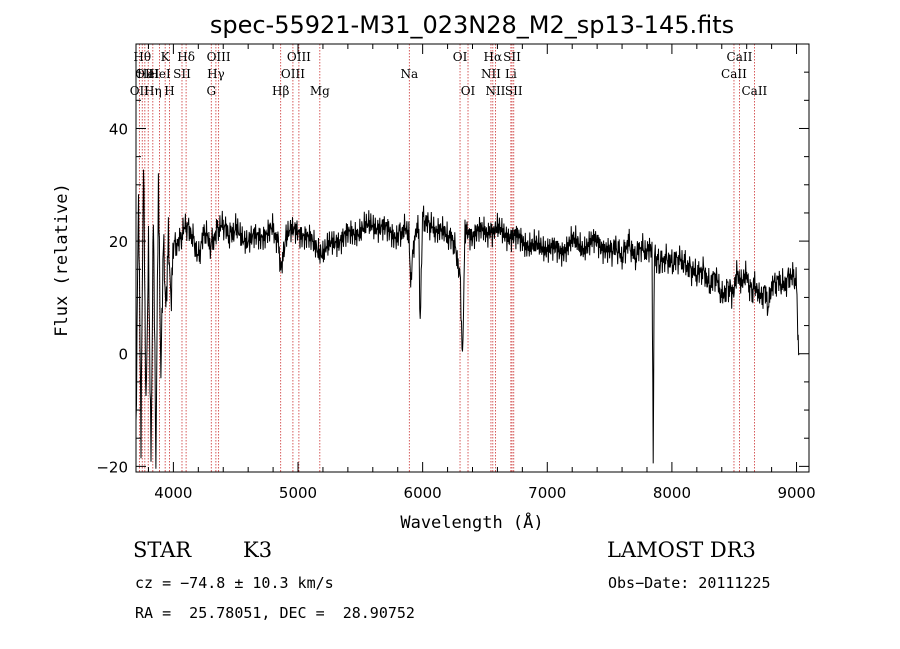 The height and width of the screenshot is (649, 900). I want to click on y-tick-label: −20, so click(112, 467).